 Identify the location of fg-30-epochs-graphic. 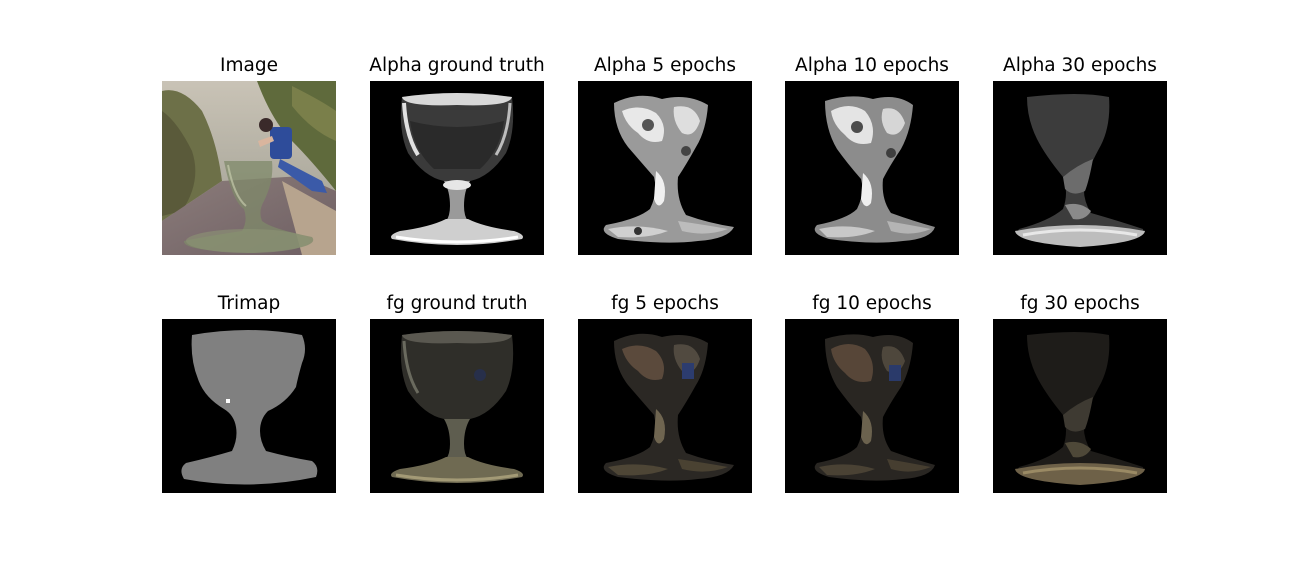
(1080, 406).